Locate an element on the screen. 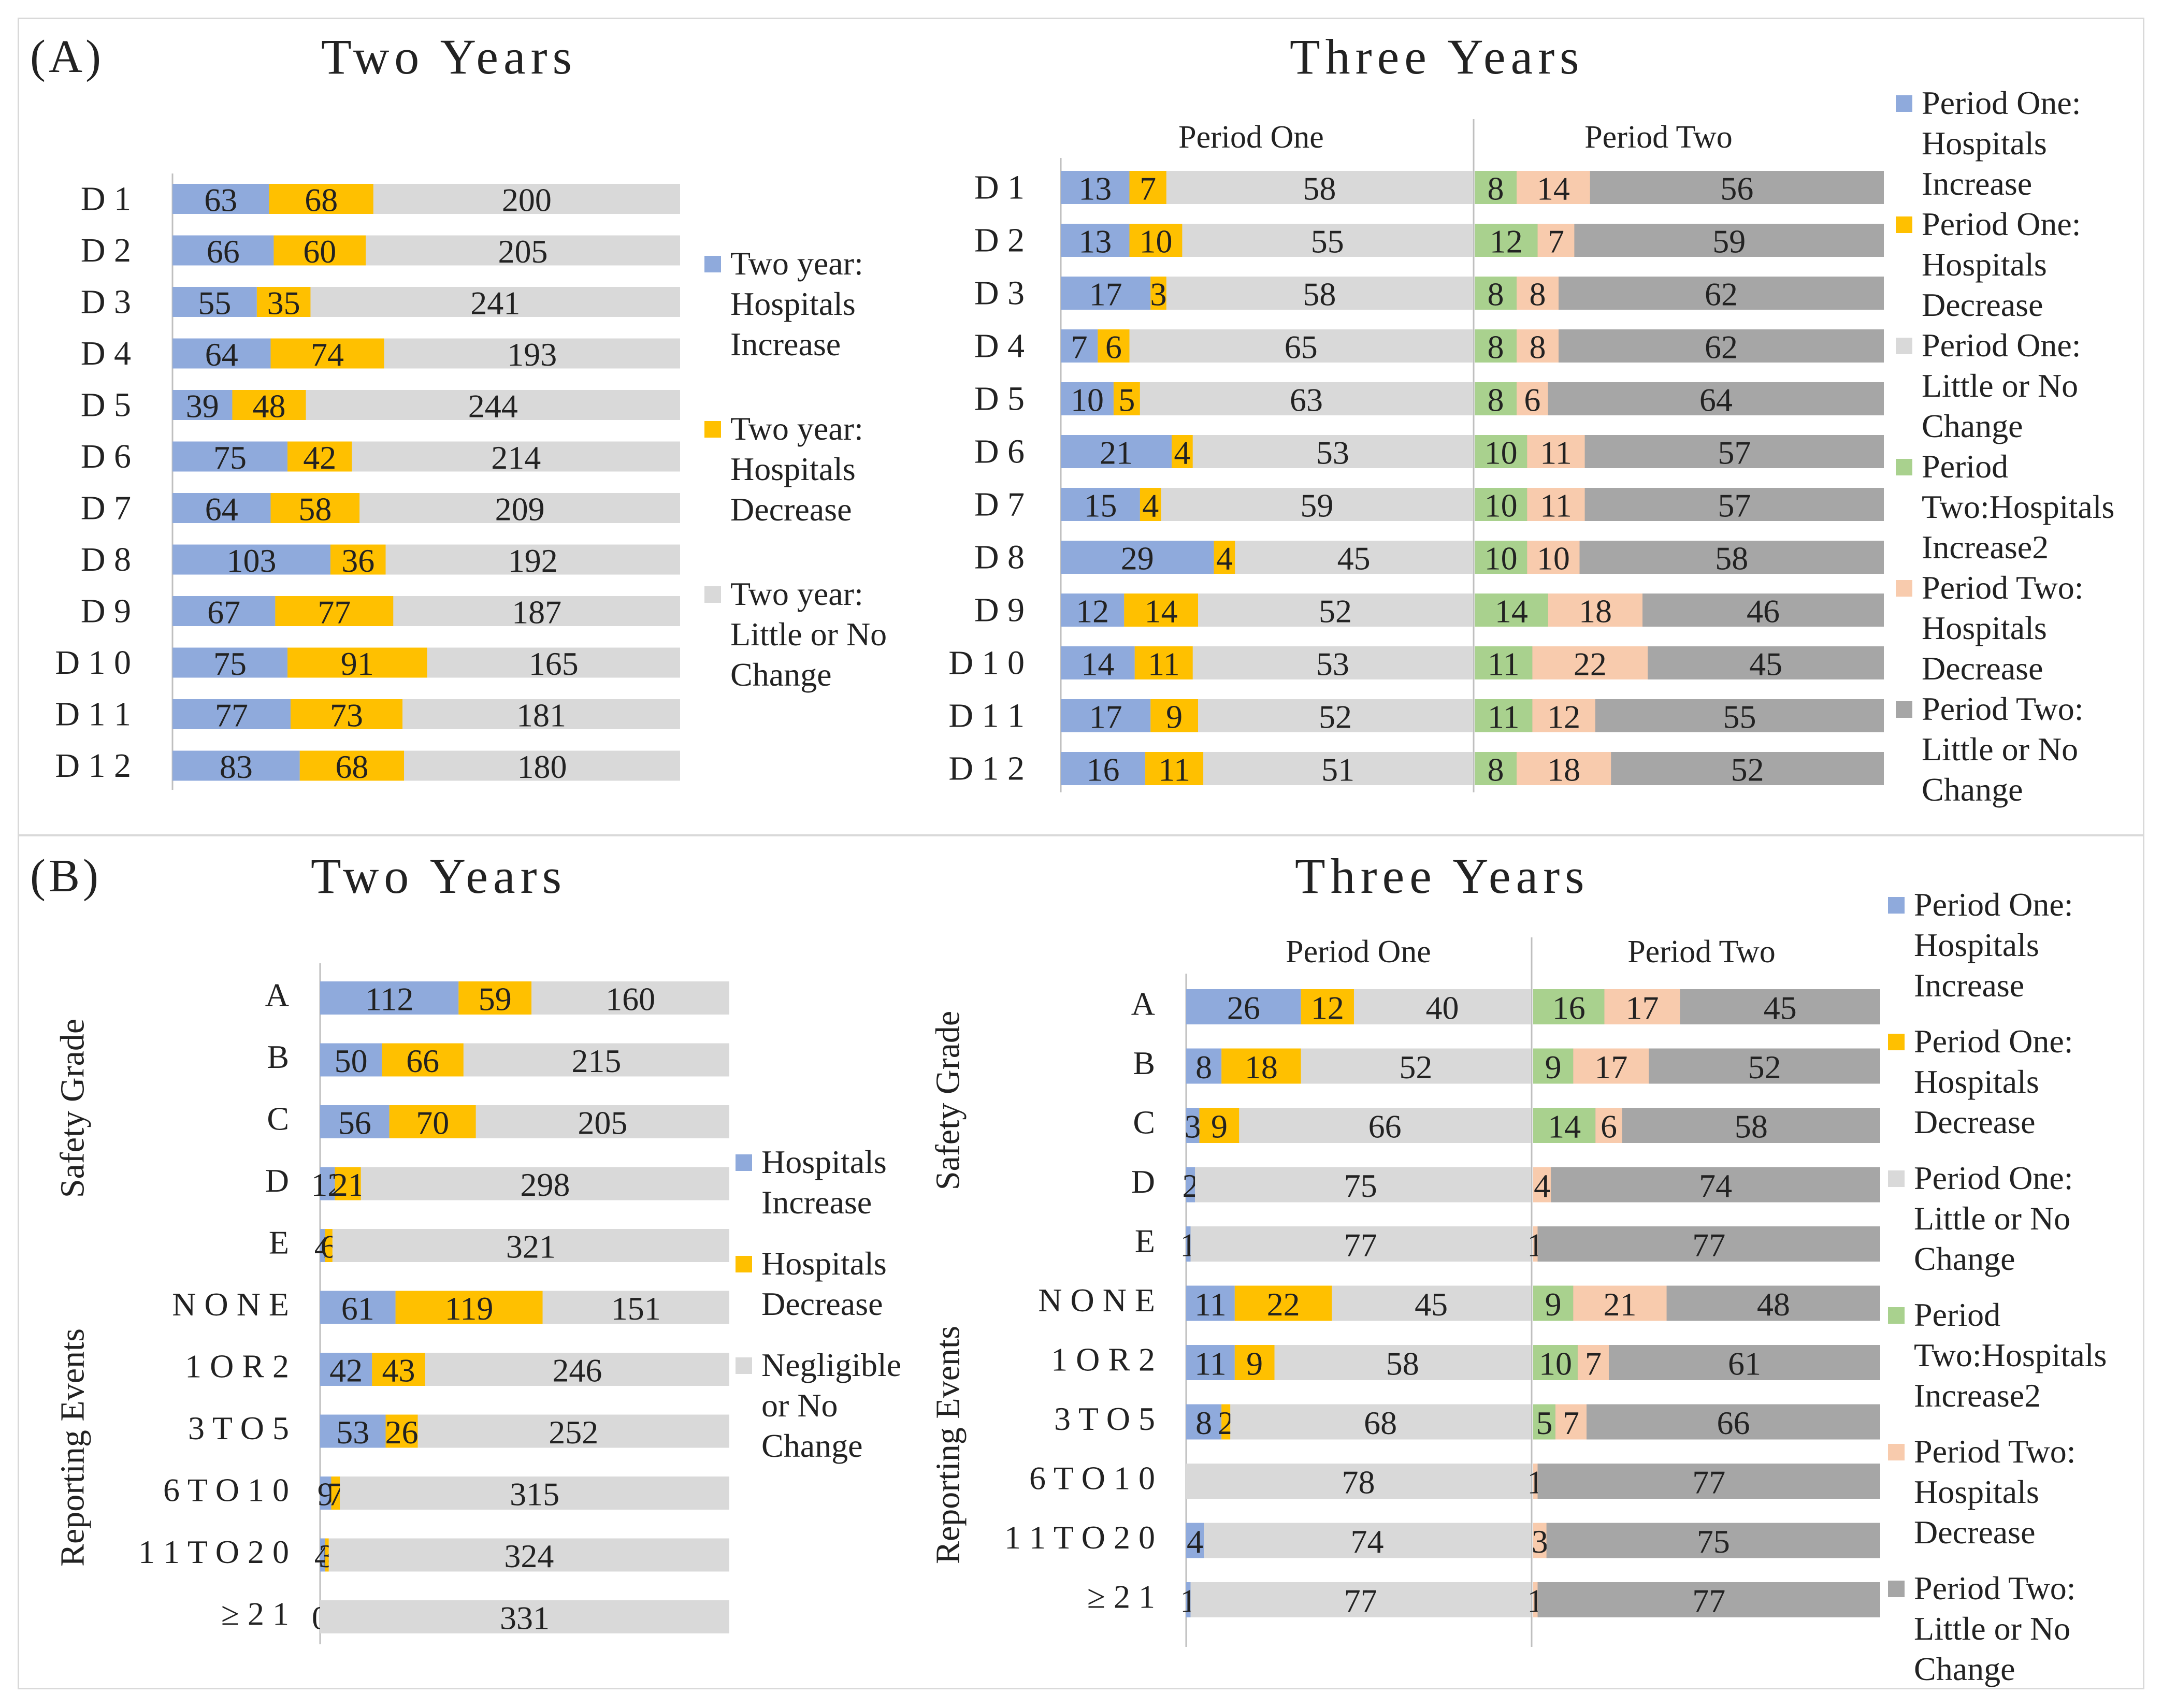  a-three-p1-label-10-1: 9 is located at coordinates (1174, 717).